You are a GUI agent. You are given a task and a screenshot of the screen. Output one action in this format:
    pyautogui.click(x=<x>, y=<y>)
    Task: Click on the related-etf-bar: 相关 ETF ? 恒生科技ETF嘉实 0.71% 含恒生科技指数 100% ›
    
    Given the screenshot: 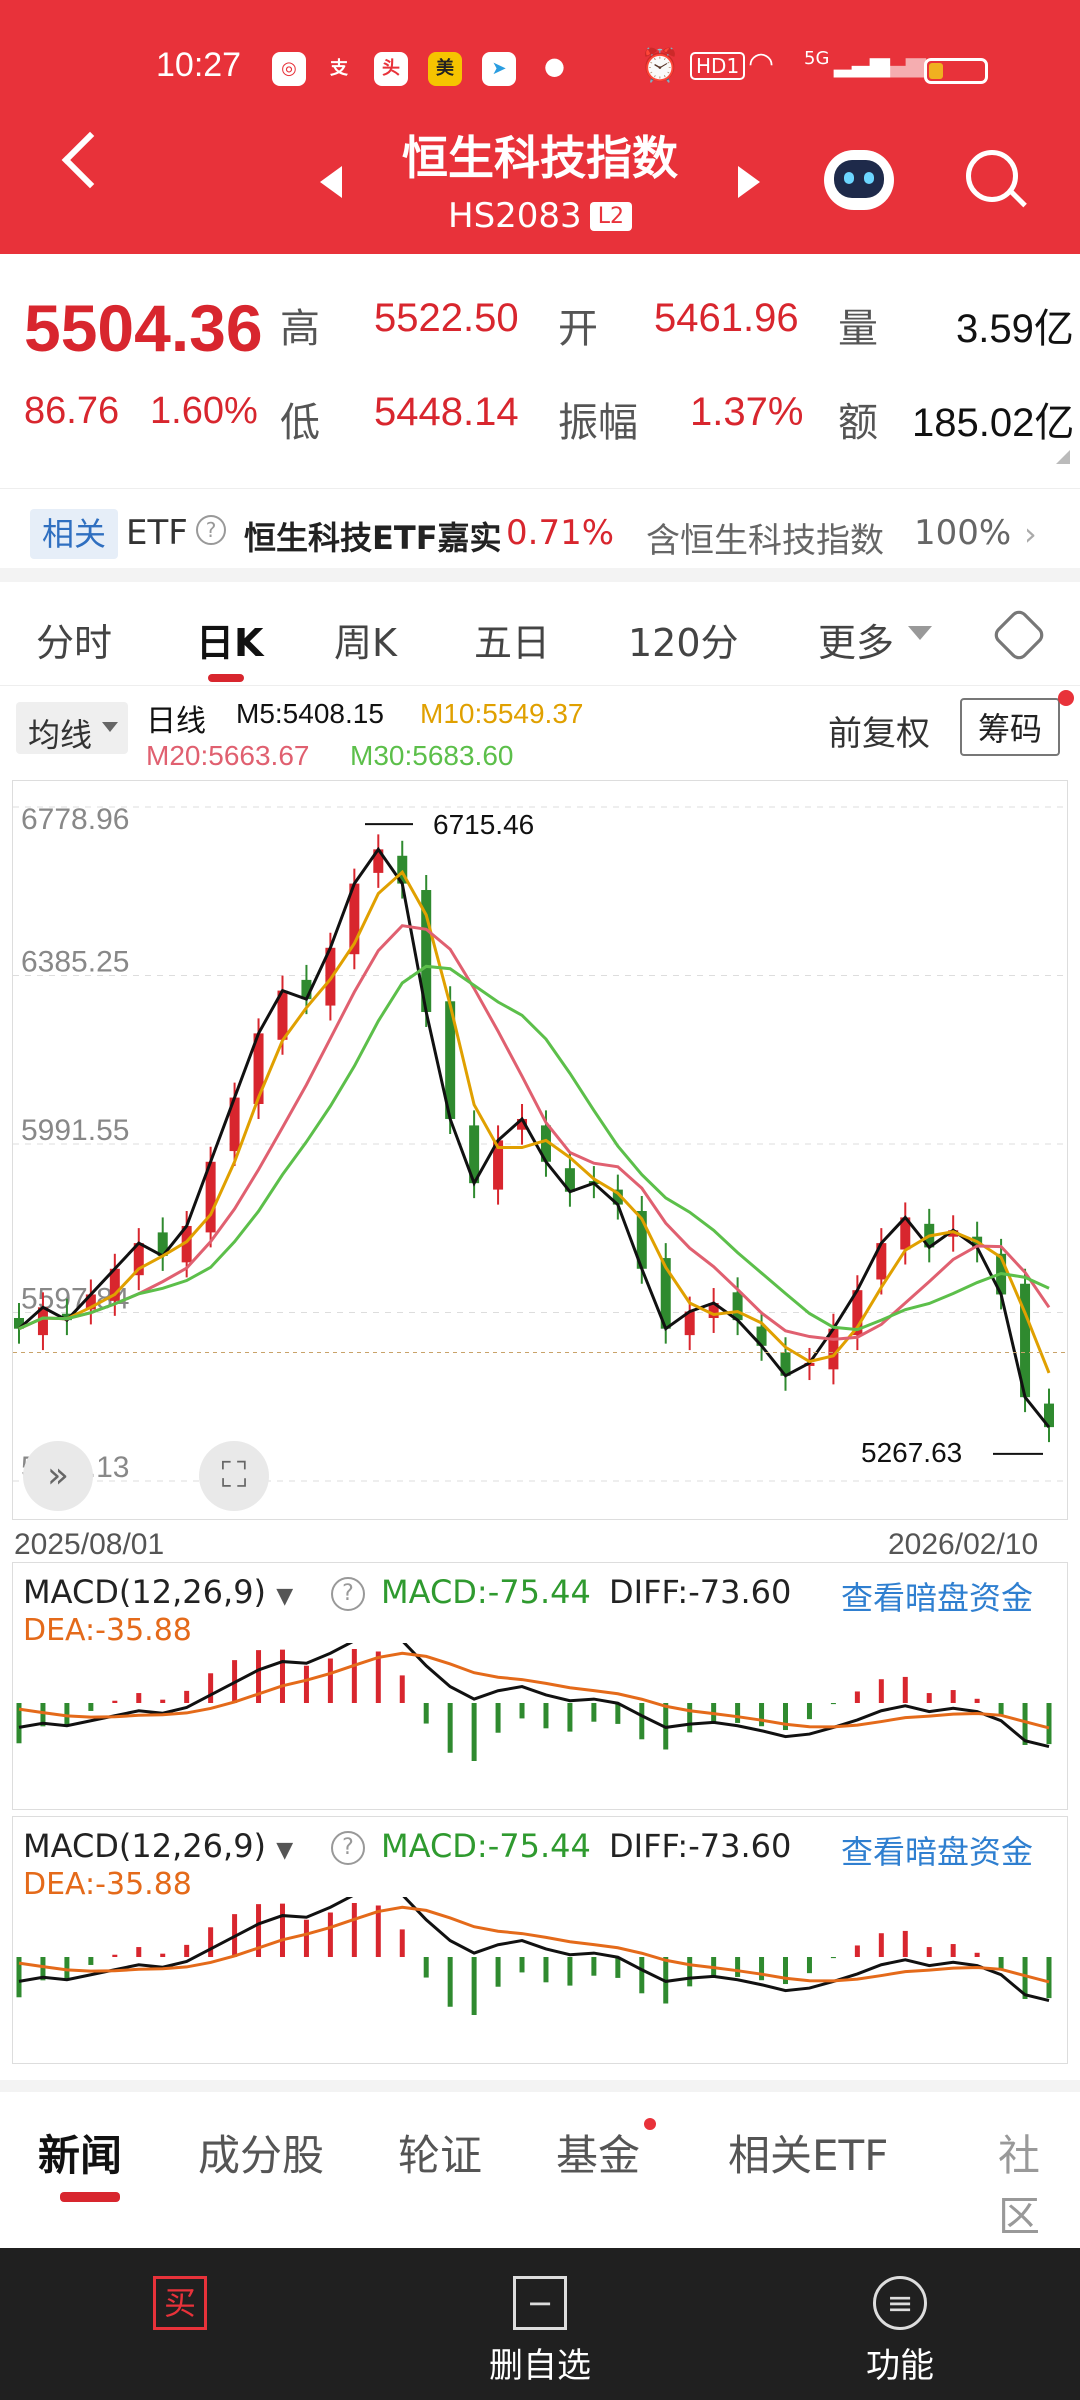 What is the action you would take?
    pyautogui.click(x=540, y=535)
    